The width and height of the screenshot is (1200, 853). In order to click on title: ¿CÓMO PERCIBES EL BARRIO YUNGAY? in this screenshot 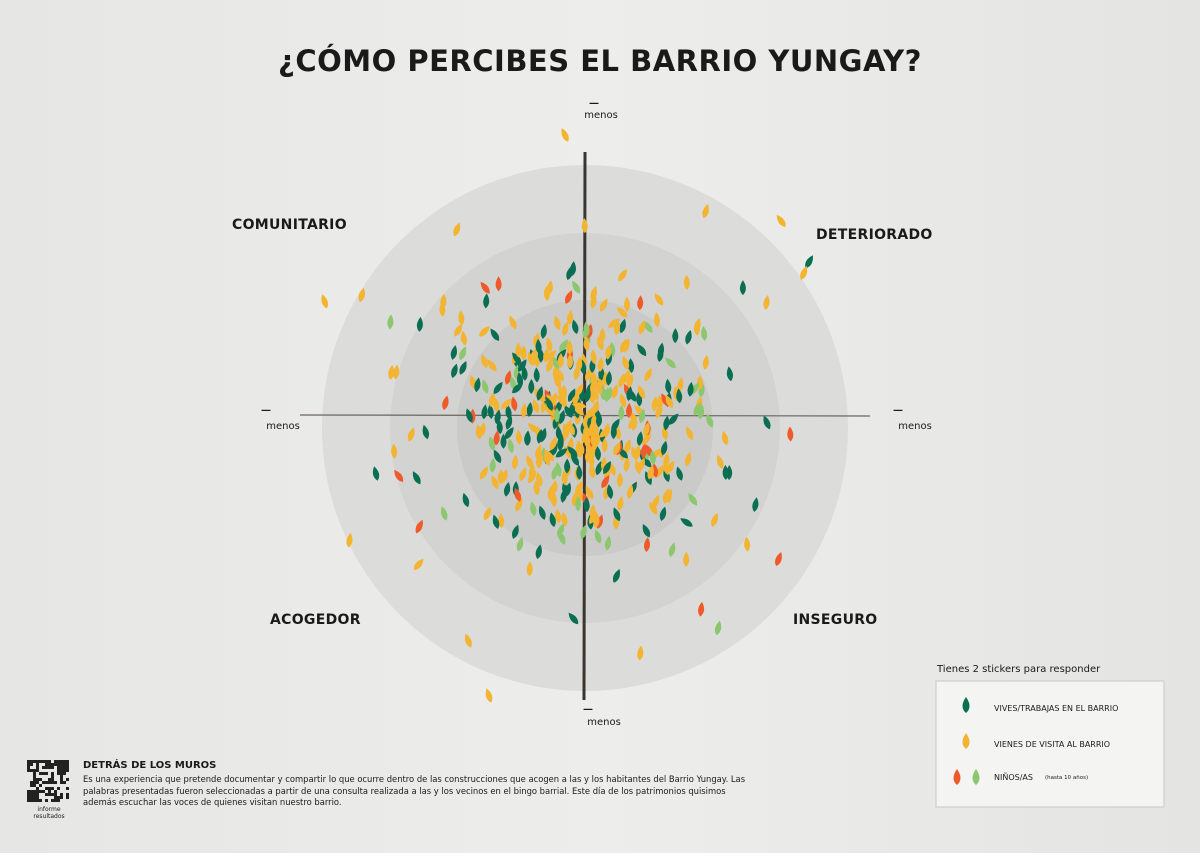, I will do `click(600, 61)`.